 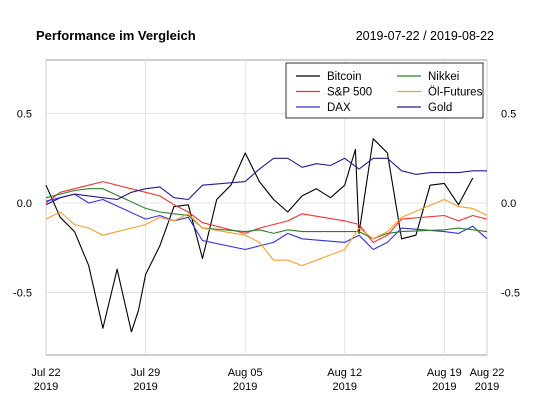 What do you see at coordinates (508, 115) in the screenshot?
I see `y-tick-label-right: 0.5` at bounding box center [508, 115].